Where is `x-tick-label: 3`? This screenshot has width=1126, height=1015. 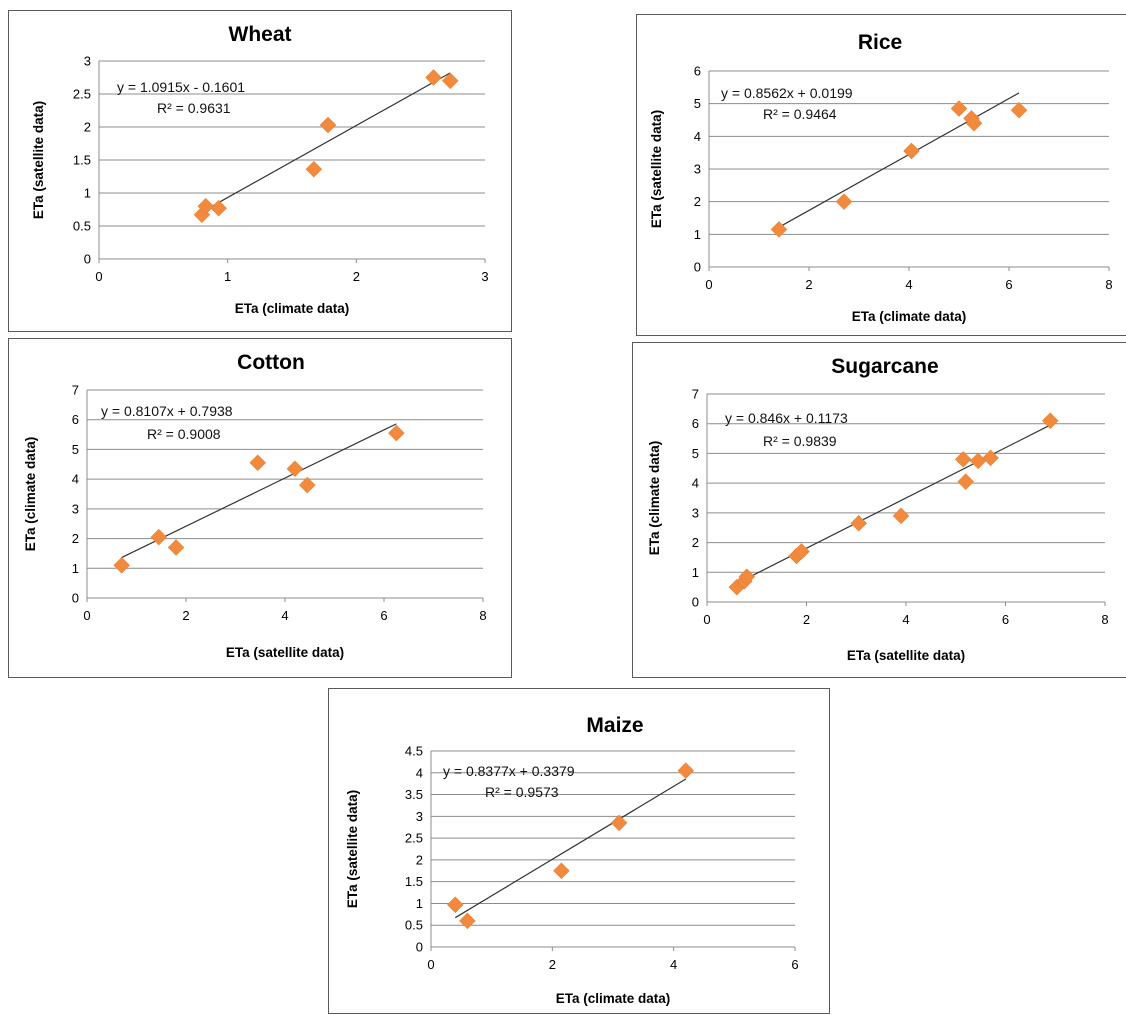 x-tick-label: 3 is located at coordinates (484, 276).